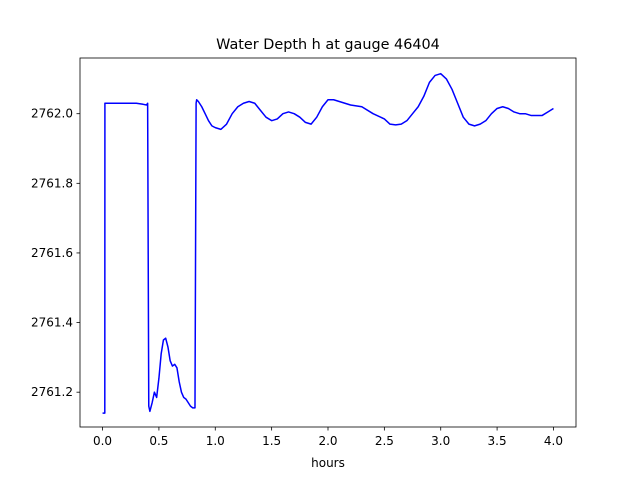 The width and height of the screenshot is (640, 480). Describe the element at coordinates (52, 253) in the screenshot. I see `y-tick-label: 2761.6` at that location.